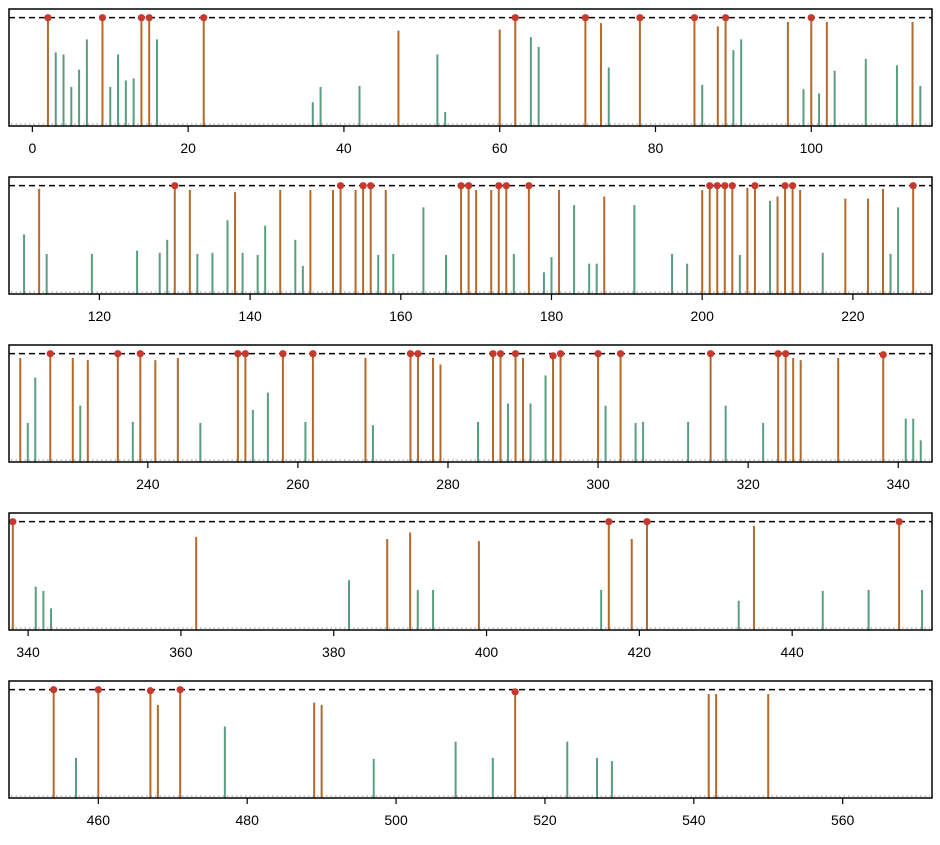  I want to click on x-tick-label: 240, so click(148, 484).